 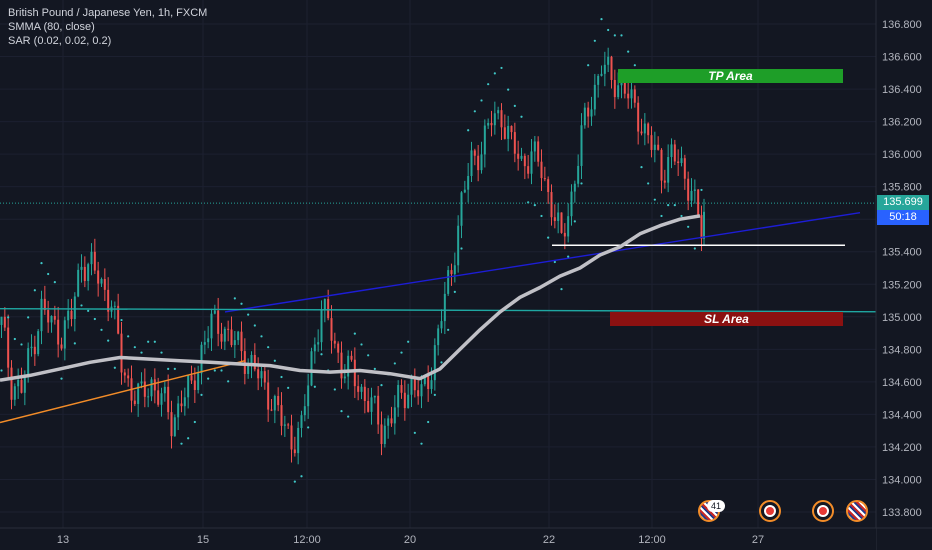 I want to click on y-tick-label: 136.000, so click(x=902, y=155).